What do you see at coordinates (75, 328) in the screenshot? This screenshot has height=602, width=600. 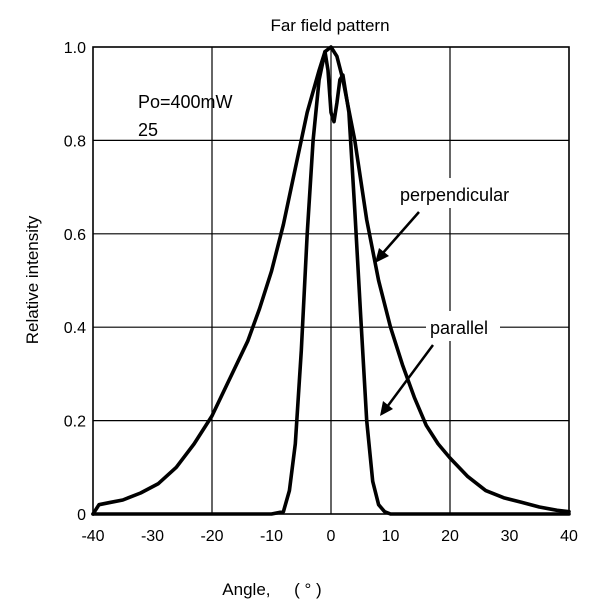 I see `y-tick-label: 0.4` at bounding box center [75, 328].